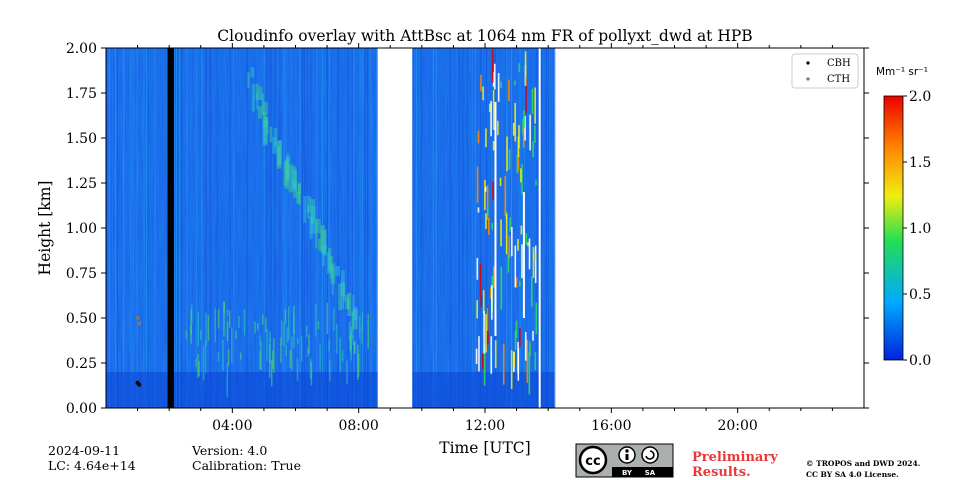  Describe the element at coordinates (358, 426) in the screenshot. I see `x-tick-label: 08:00` at that location.